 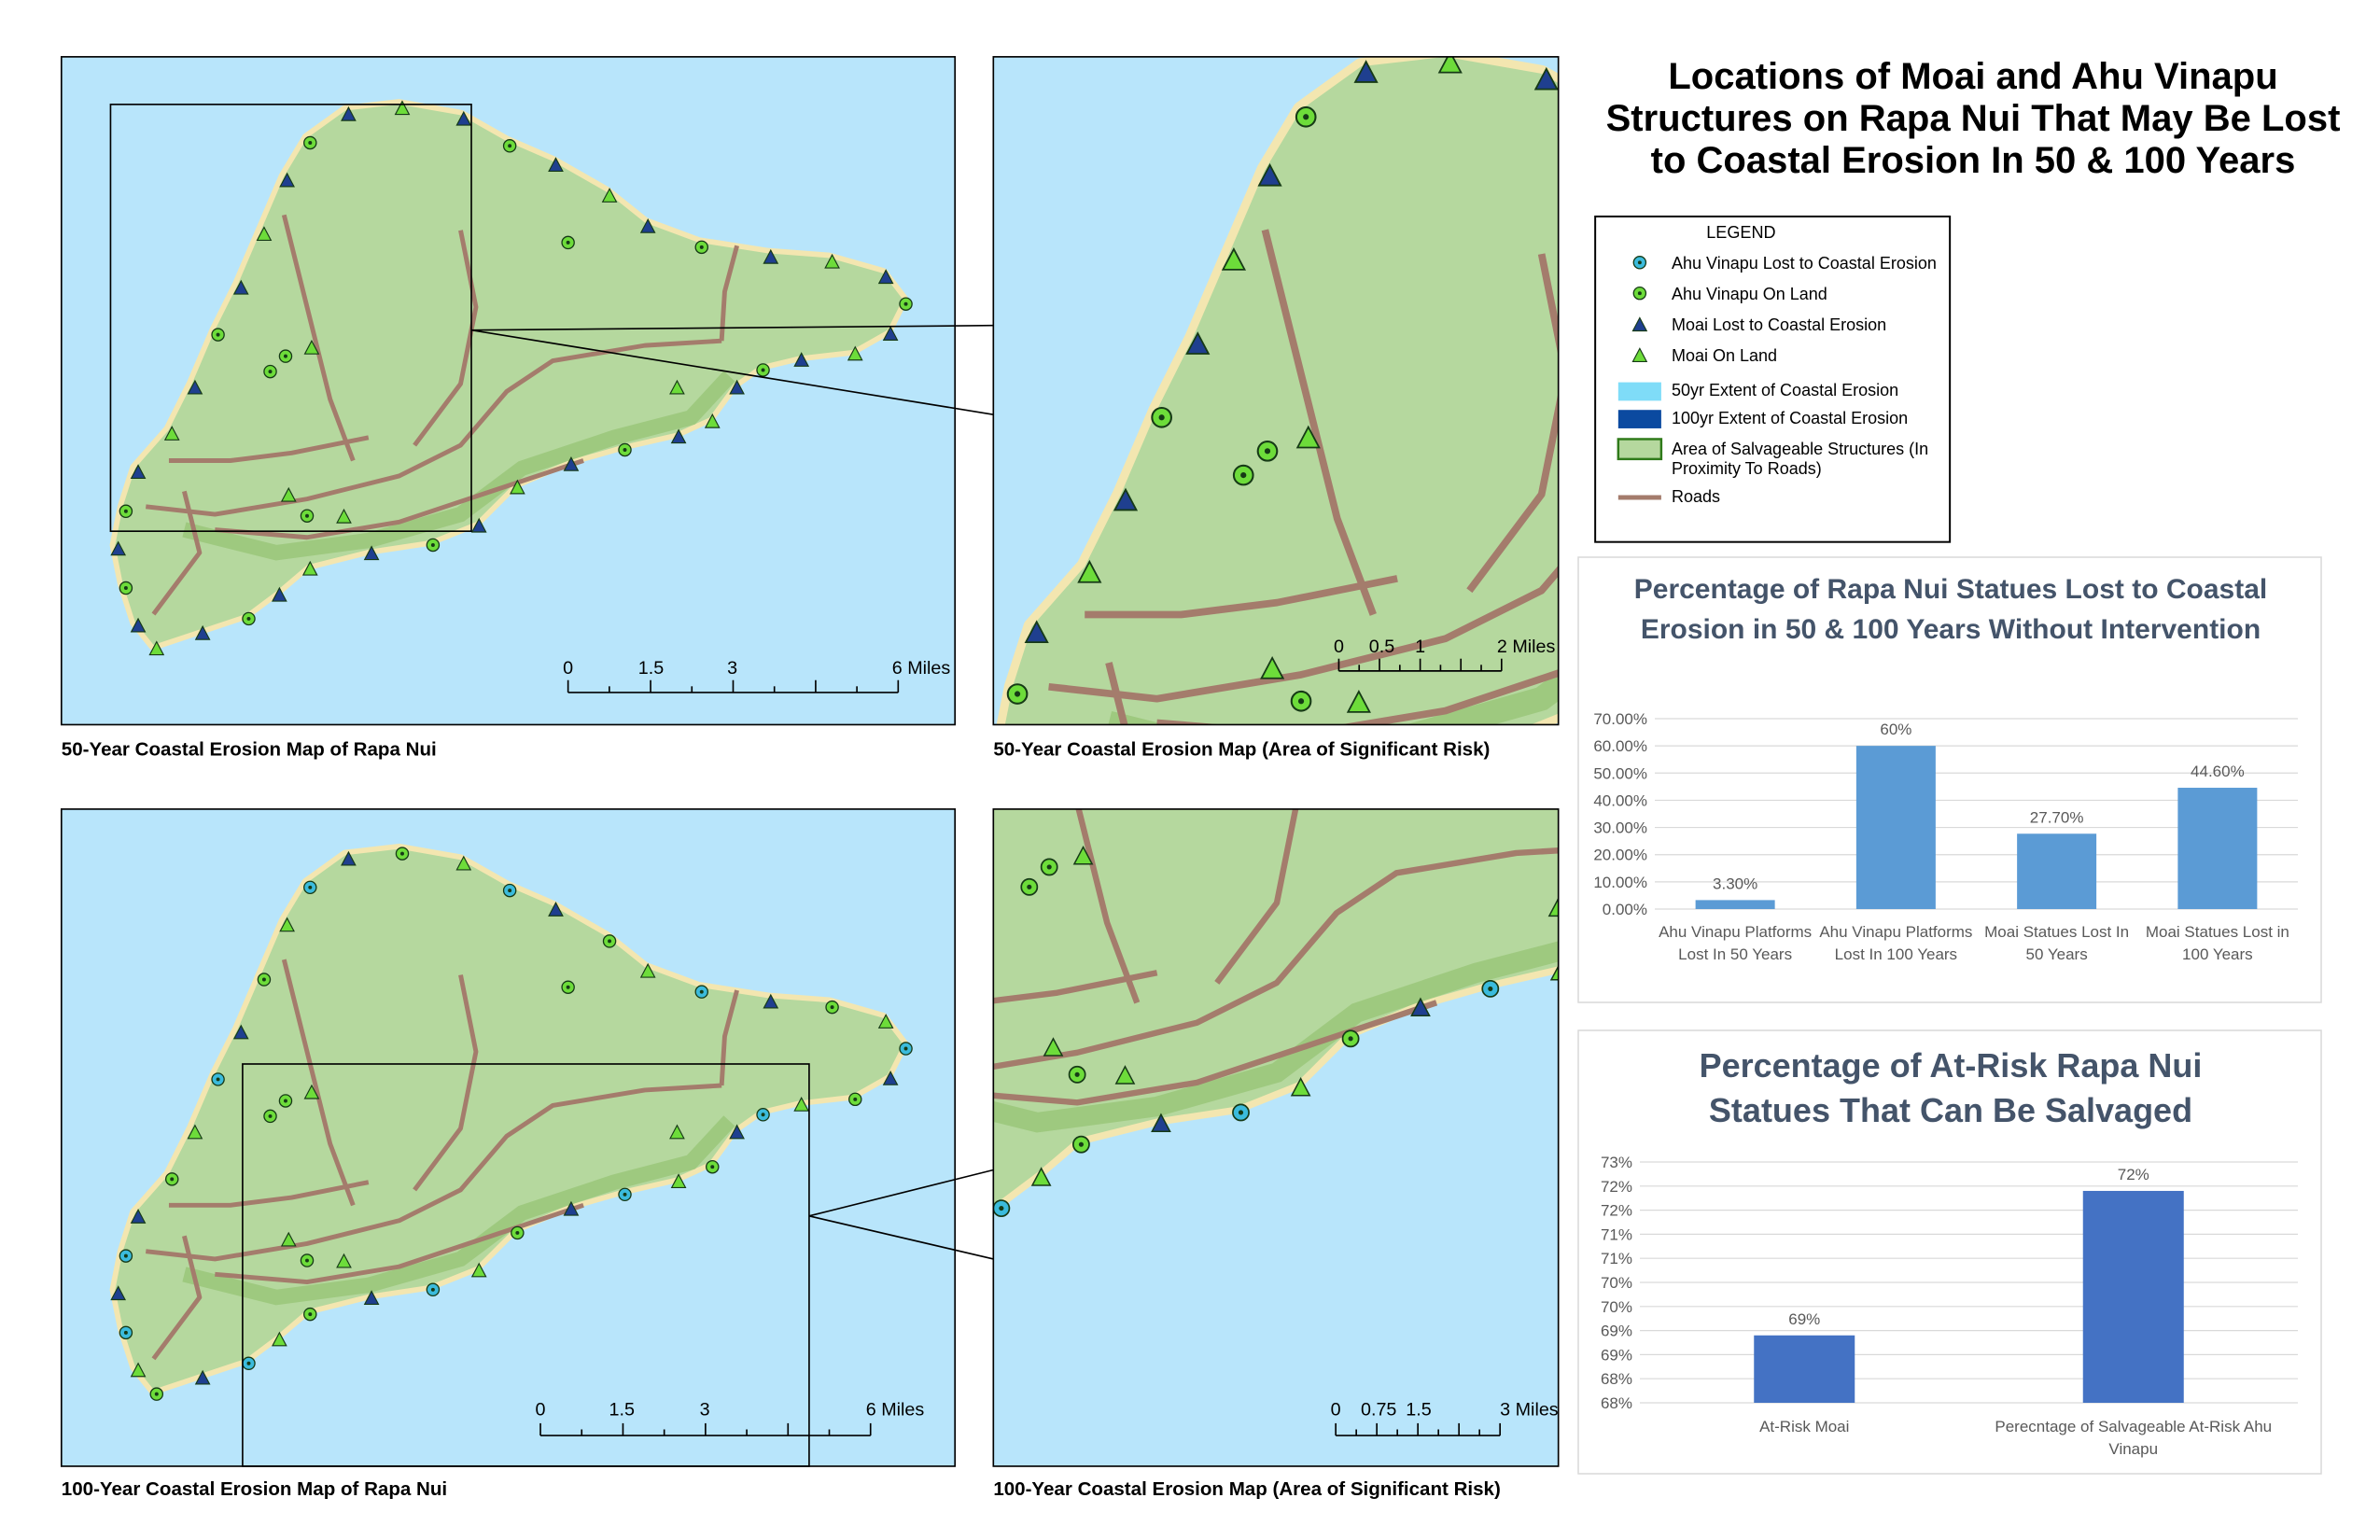 What do you see at coordinates (1616, 1307) in the screenshot?
I see `y-tick-label: 70%` at bounding box center [1616, 1307].